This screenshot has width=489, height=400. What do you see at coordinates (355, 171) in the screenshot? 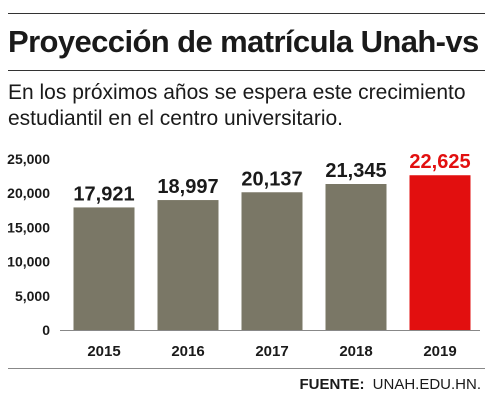
I see `data-label: 21,345` at bounding box center [355, 171].